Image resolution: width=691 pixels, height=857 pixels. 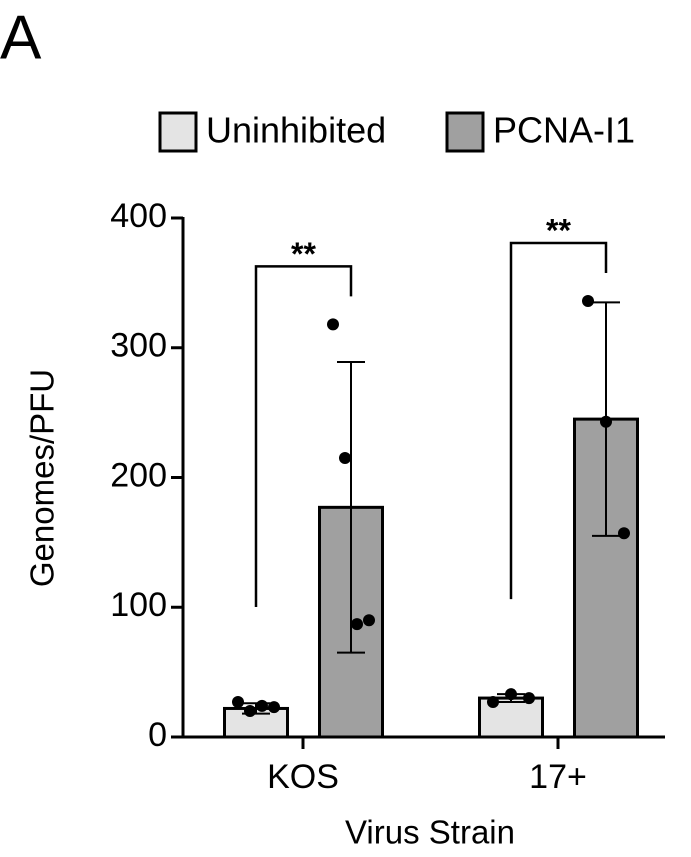 I want to click on y-tick-label: 200, so click(x=138, y=475).